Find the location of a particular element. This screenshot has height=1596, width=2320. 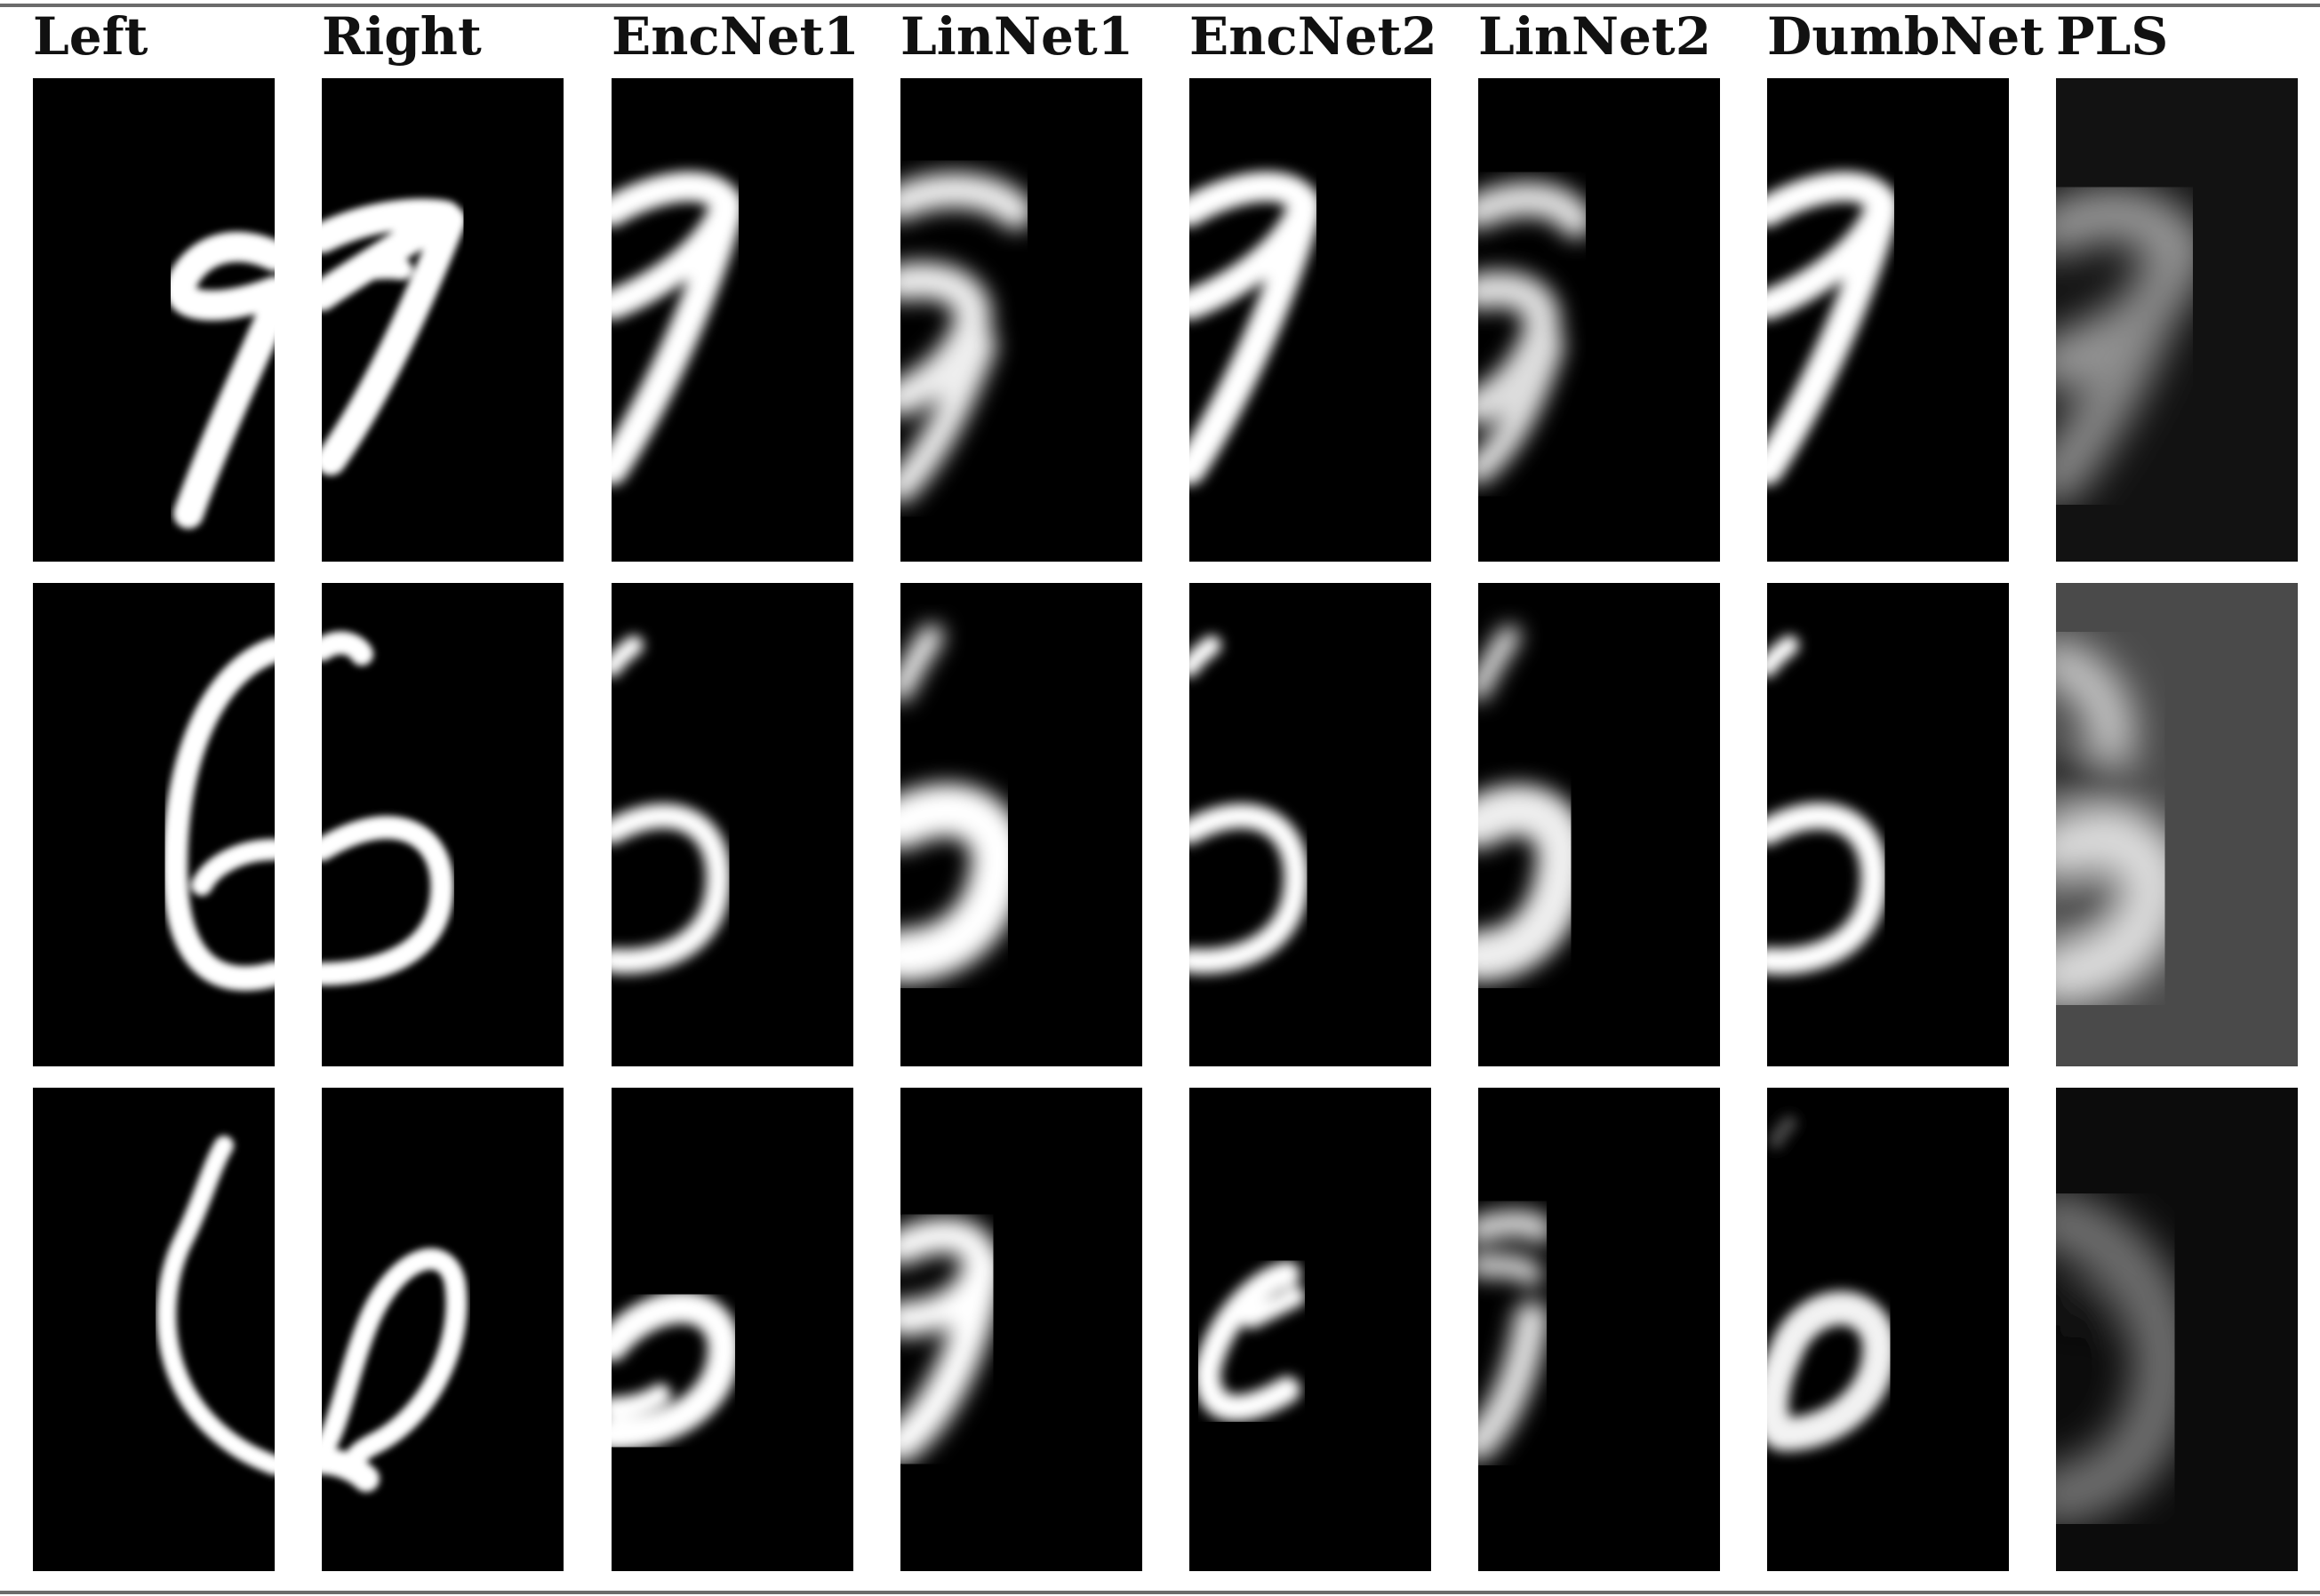

row1-encnet1-tile is located at coordinates (732, 320).